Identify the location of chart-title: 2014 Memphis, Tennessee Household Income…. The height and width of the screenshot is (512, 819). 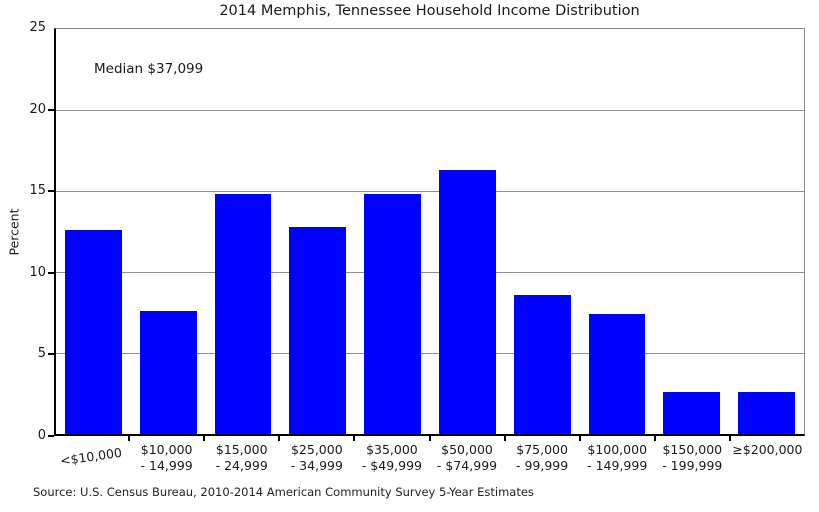
(429, 11).